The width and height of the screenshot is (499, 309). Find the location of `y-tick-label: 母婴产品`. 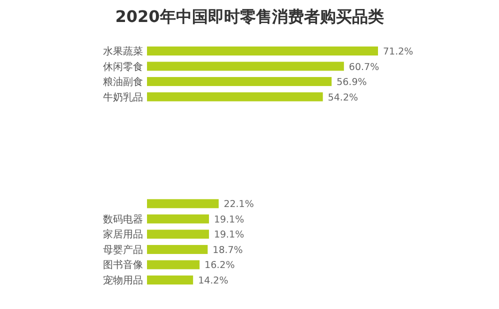

y-tick-label: 母婴产品 is located at coordinates (123, 250).